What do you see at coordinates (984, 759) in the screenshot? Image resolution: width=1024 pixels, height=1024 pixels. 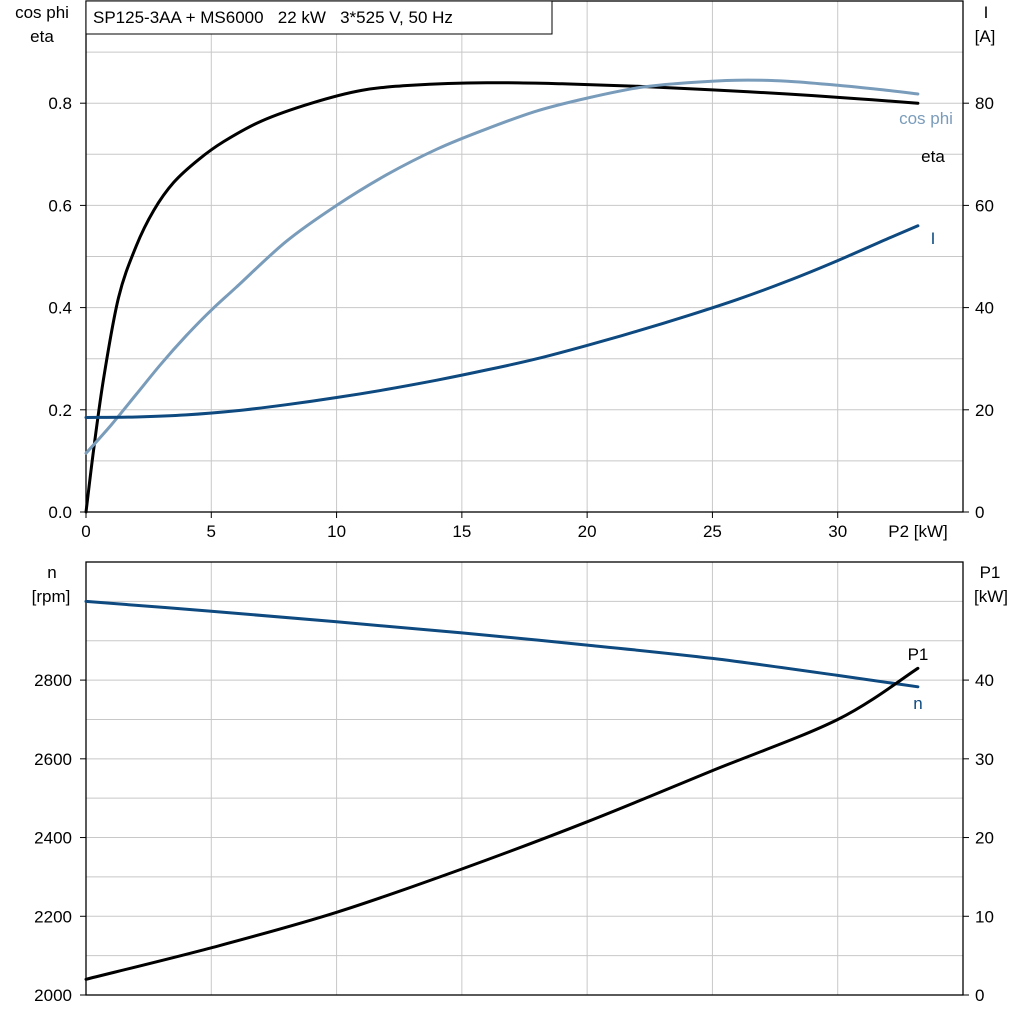 I see `lower-right-tick-label: 30` at bounding box center [984, 759].